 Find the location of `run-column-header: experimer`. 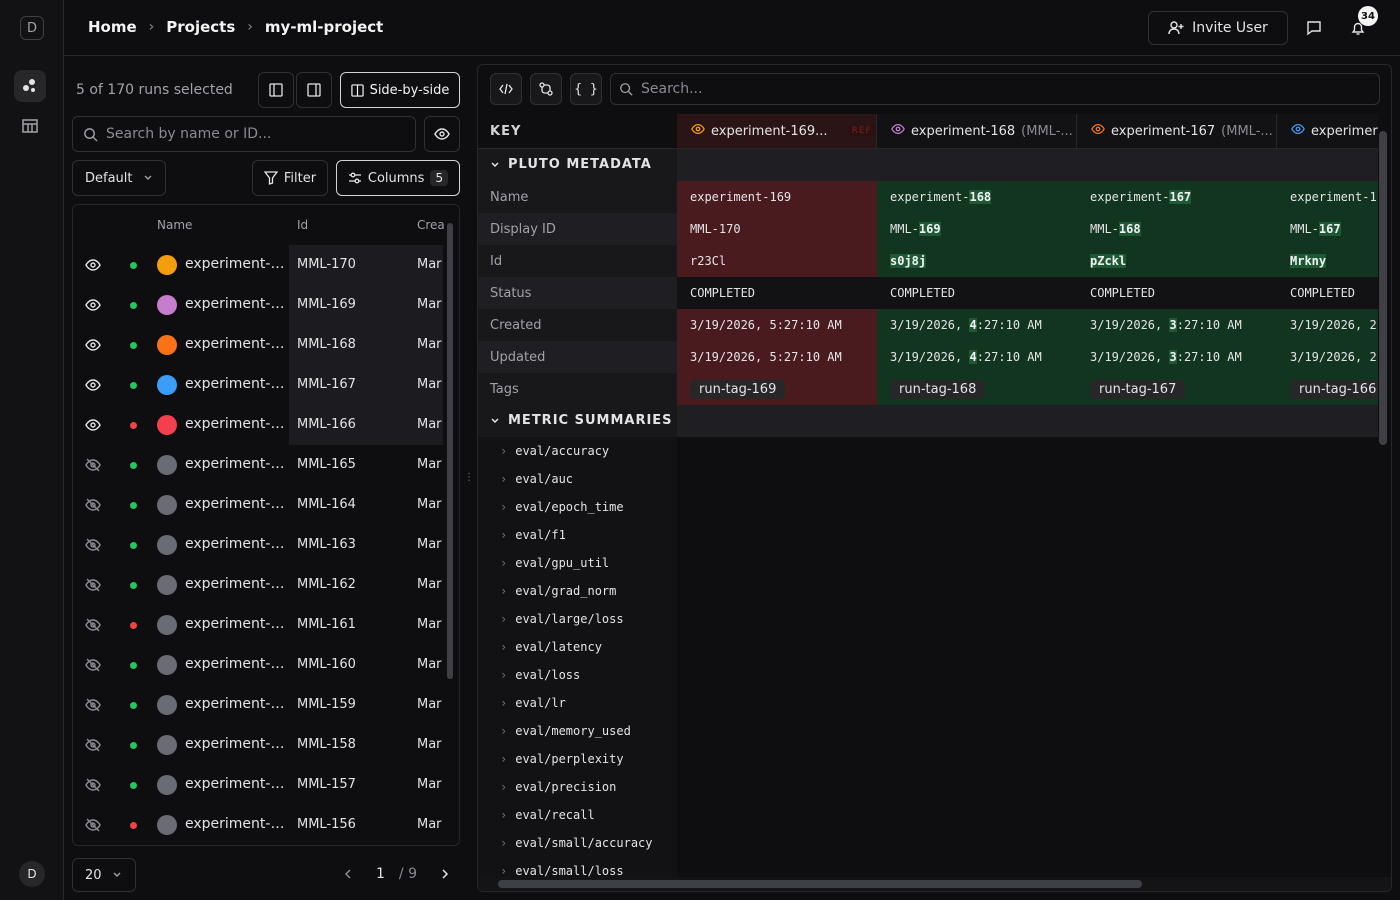

run-column-header: experimer is located at coordinates (1327, 131).